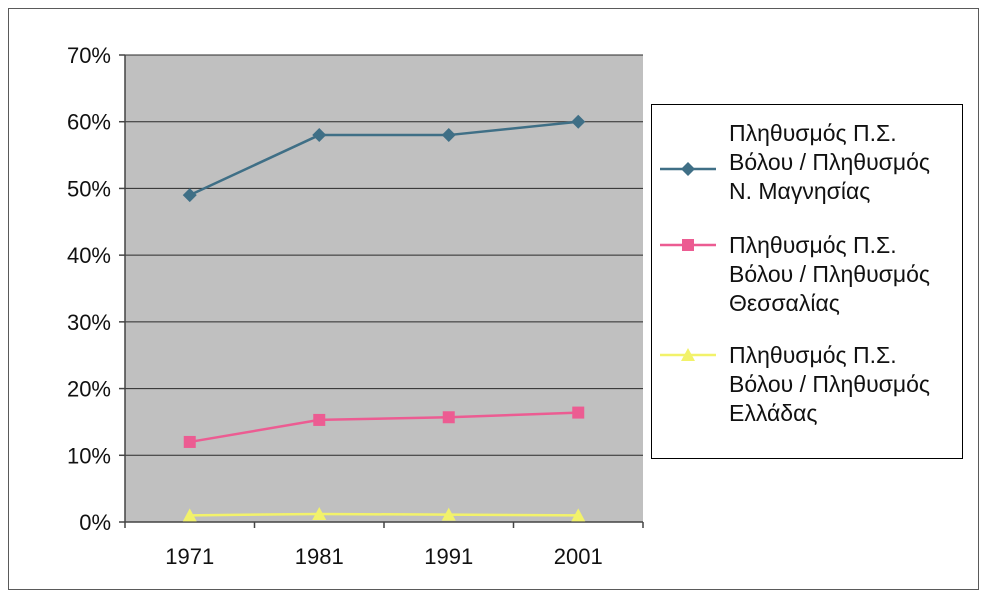 The height and width of the screenshot is (600, 989). What do you see at coordinates (578, 556) in the screenshot?
I see `x-tick-label: 2001` at bounding box center [578, 556].